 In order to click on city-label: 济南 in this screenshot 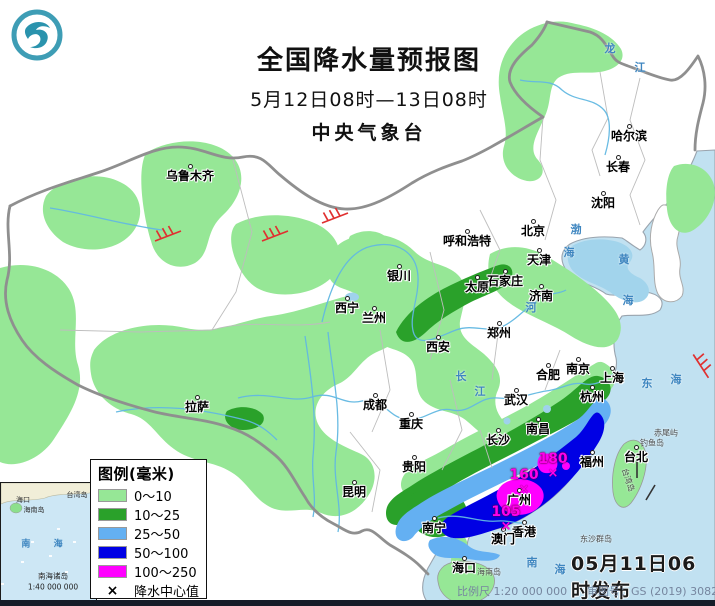, I will do `click(541, 293)`.